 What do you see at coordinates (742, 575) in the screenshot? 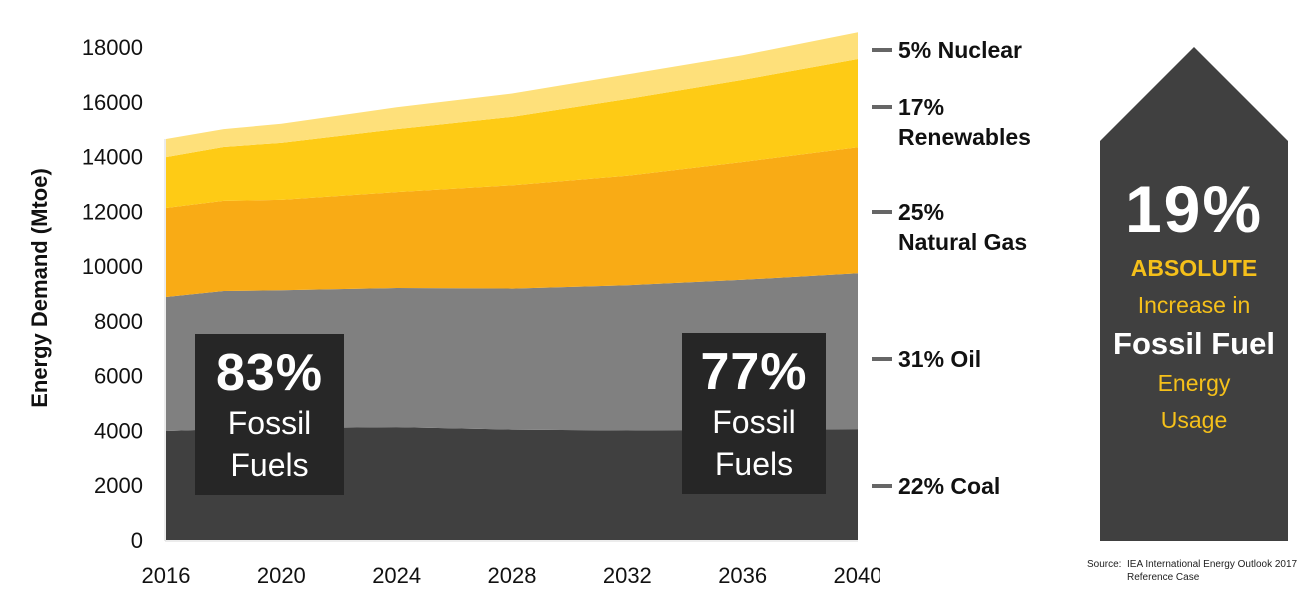
I see `x-tick-label: 2036` at bounding box center [742, 575].